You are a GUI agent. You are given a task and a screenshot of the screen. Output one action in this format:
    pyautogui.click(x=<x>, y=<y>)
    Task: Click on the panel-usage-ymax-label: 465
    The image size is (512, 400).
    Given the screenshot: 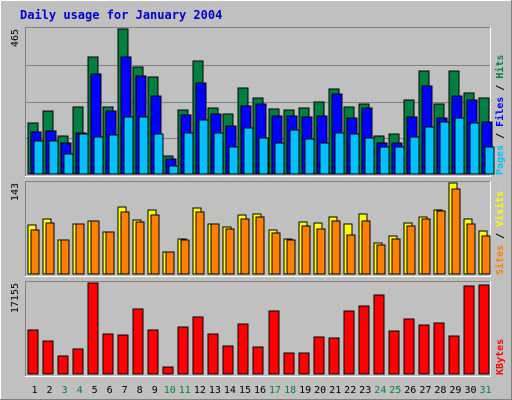 What is the action you would take?
    pyautogui.click(x=15, y=38)
    